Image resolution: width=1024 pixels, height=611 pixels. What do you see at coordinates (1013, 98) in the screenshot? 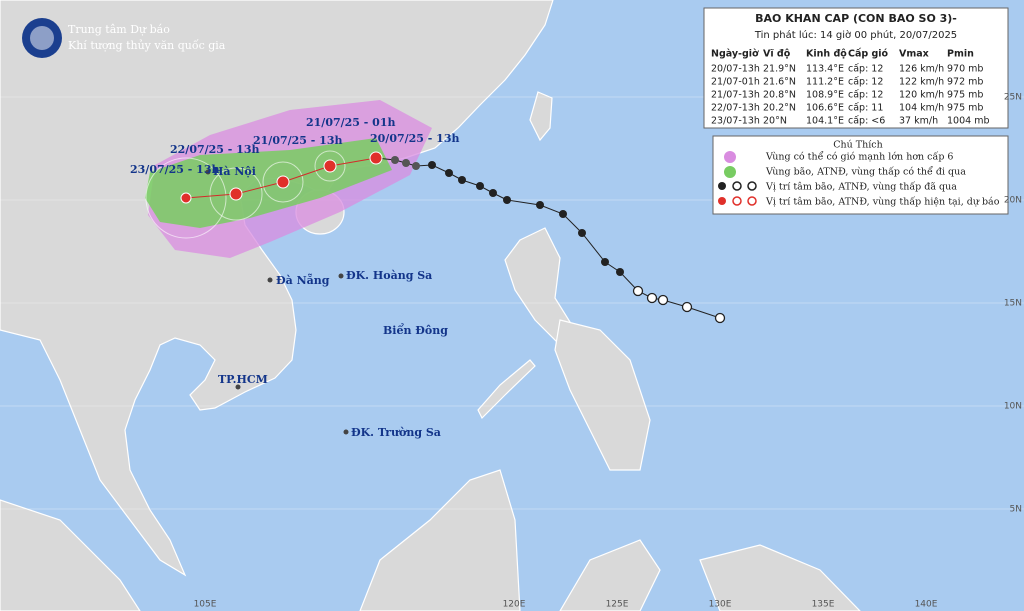
I see `latitude-label: 25N` at bounding box center [1013, 98].